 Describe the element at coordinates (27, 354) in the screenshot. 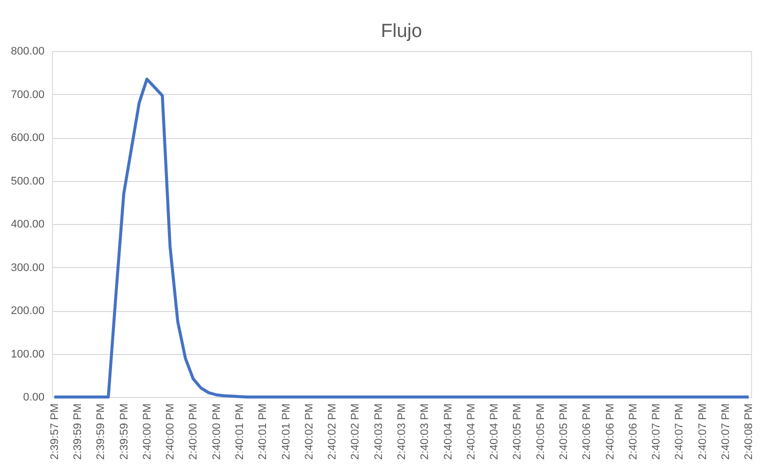

I see `y-tick-label: 100.00` at that location.